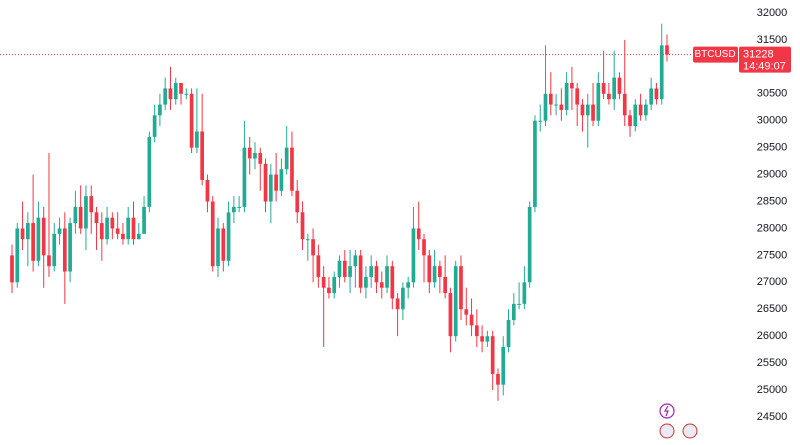 Image resolution: width=800 pixels, height=445 pixels. What do you see at coordinates (772, 13) in the screenshot?
I see `y-tick-label: 32000` at bounding box center [772, 13].